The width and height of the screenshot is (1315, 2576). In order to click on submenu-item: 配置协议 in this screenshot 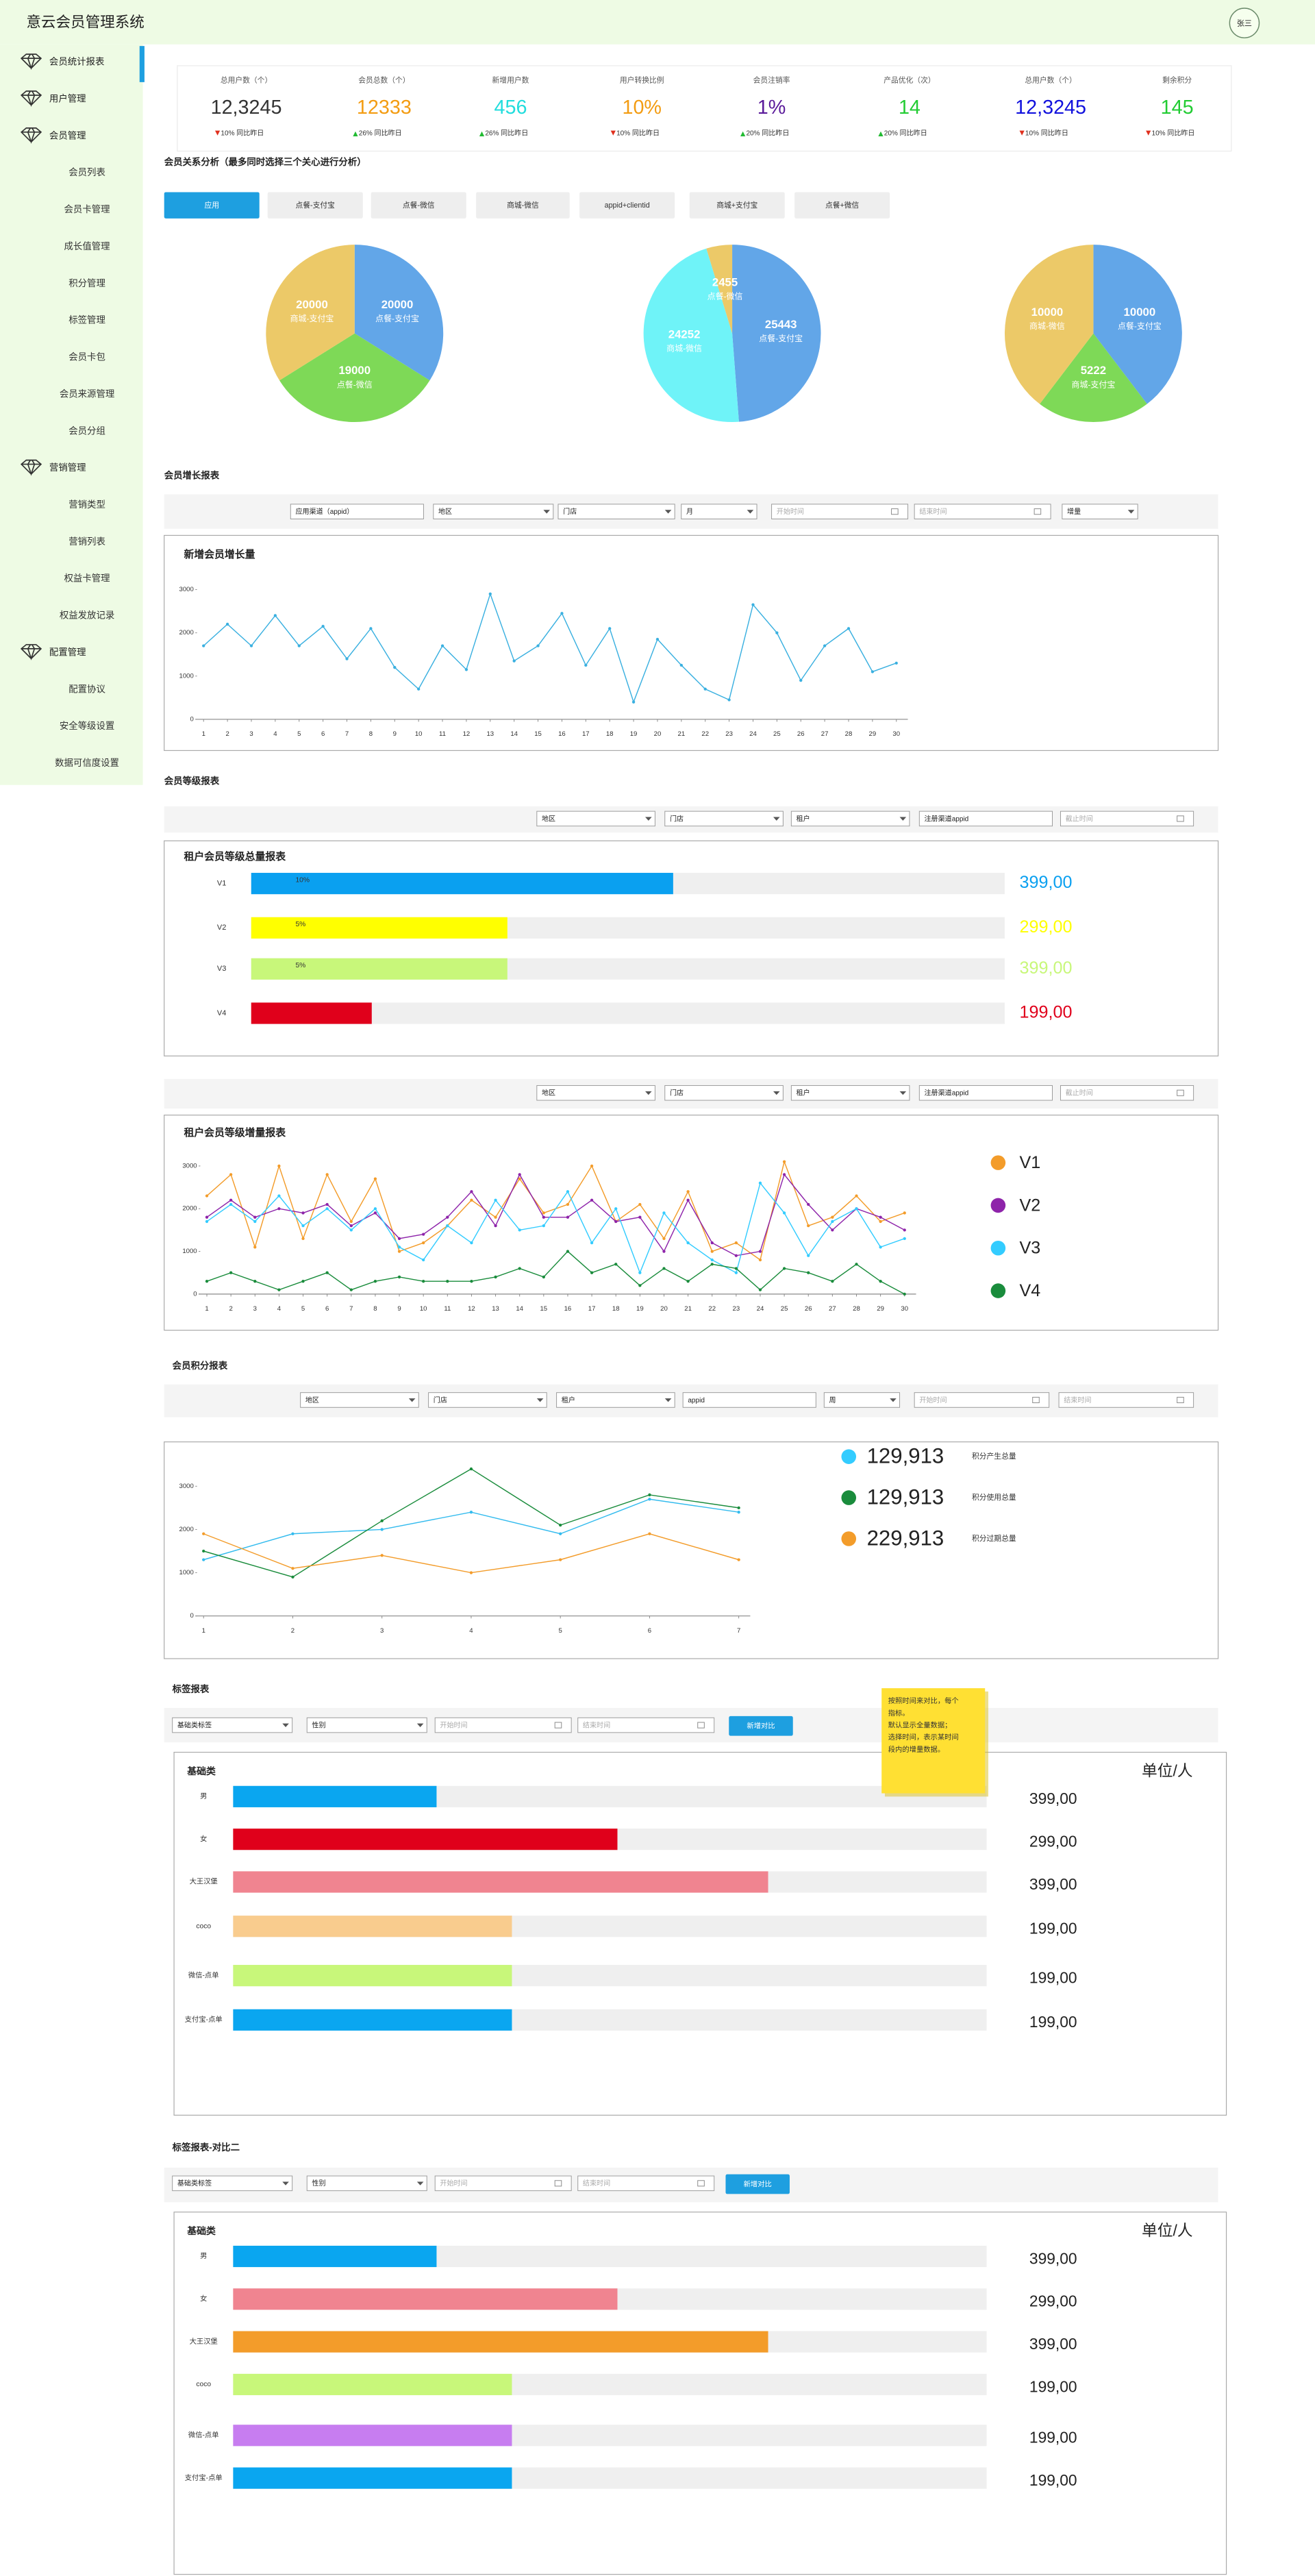, I will do `click(87, 689)`.